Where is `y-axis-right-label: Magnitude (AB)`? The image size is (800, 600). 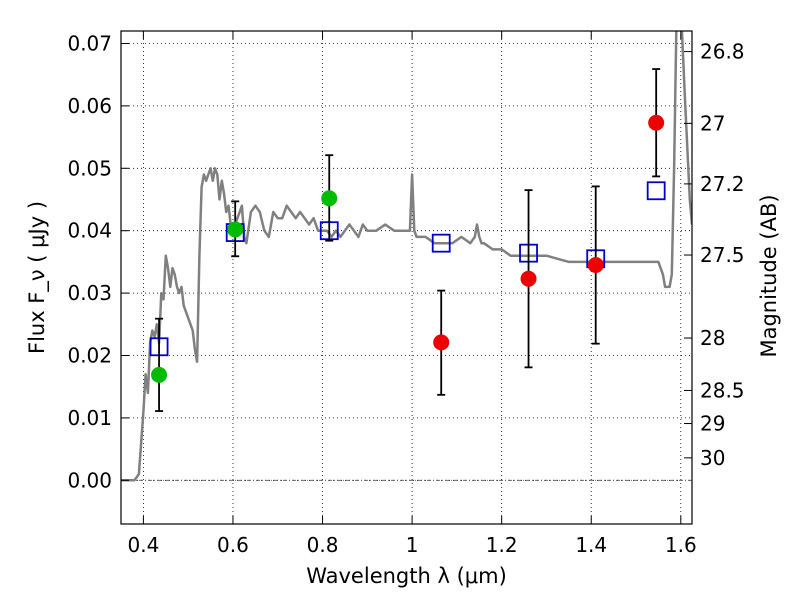 y-axis-right-label: Magnitude (AB) is located at coordinates (769, 275).